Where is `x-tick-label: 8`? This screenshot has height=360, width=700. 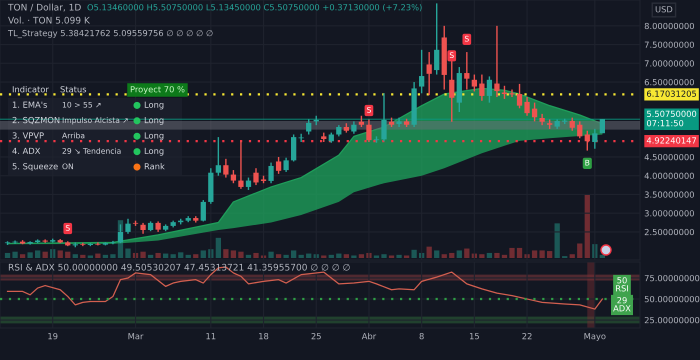 x-tick-label: 8 is located at coordinates (422, 336).